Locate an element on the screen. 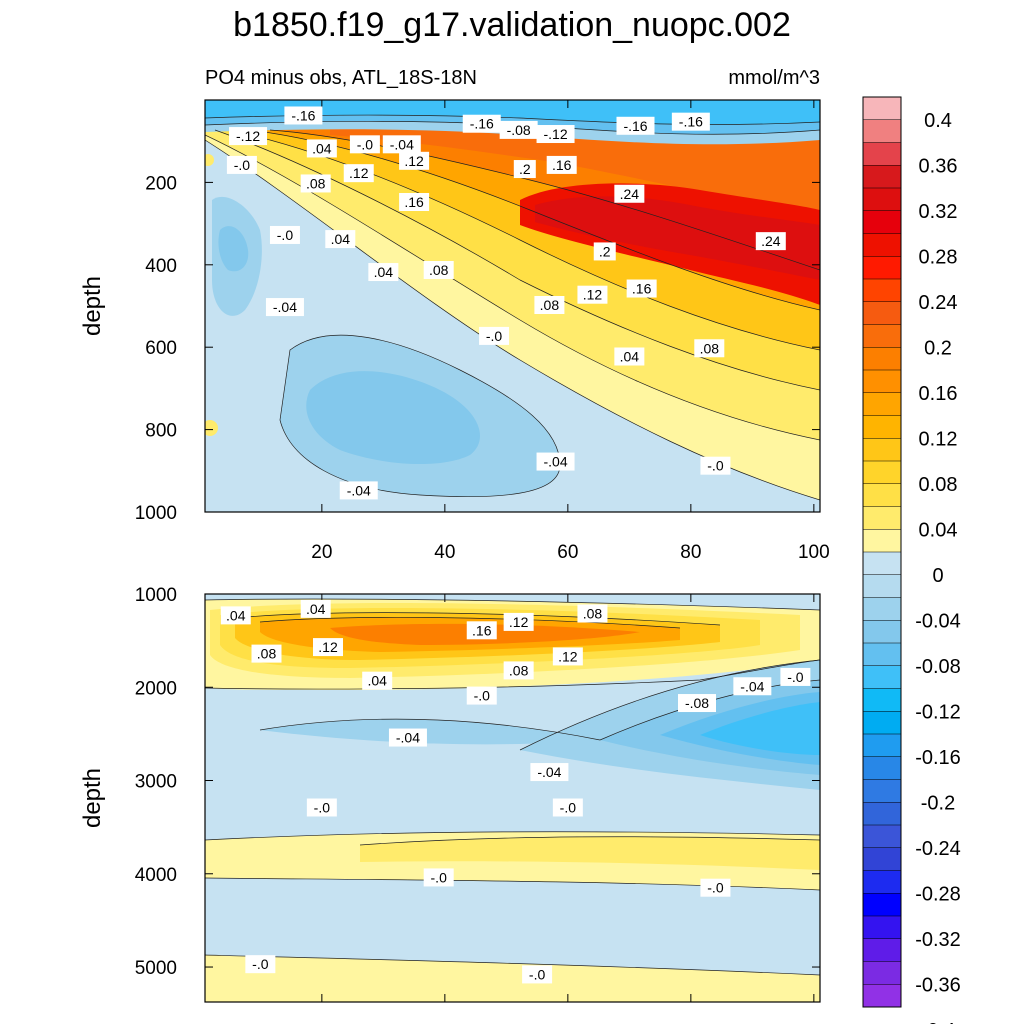 The height and width of the screenshot is (1024, 1024). left-subtitle: PO4 minus obs, ATL_18S-18N is located at coordinates (341, 78).